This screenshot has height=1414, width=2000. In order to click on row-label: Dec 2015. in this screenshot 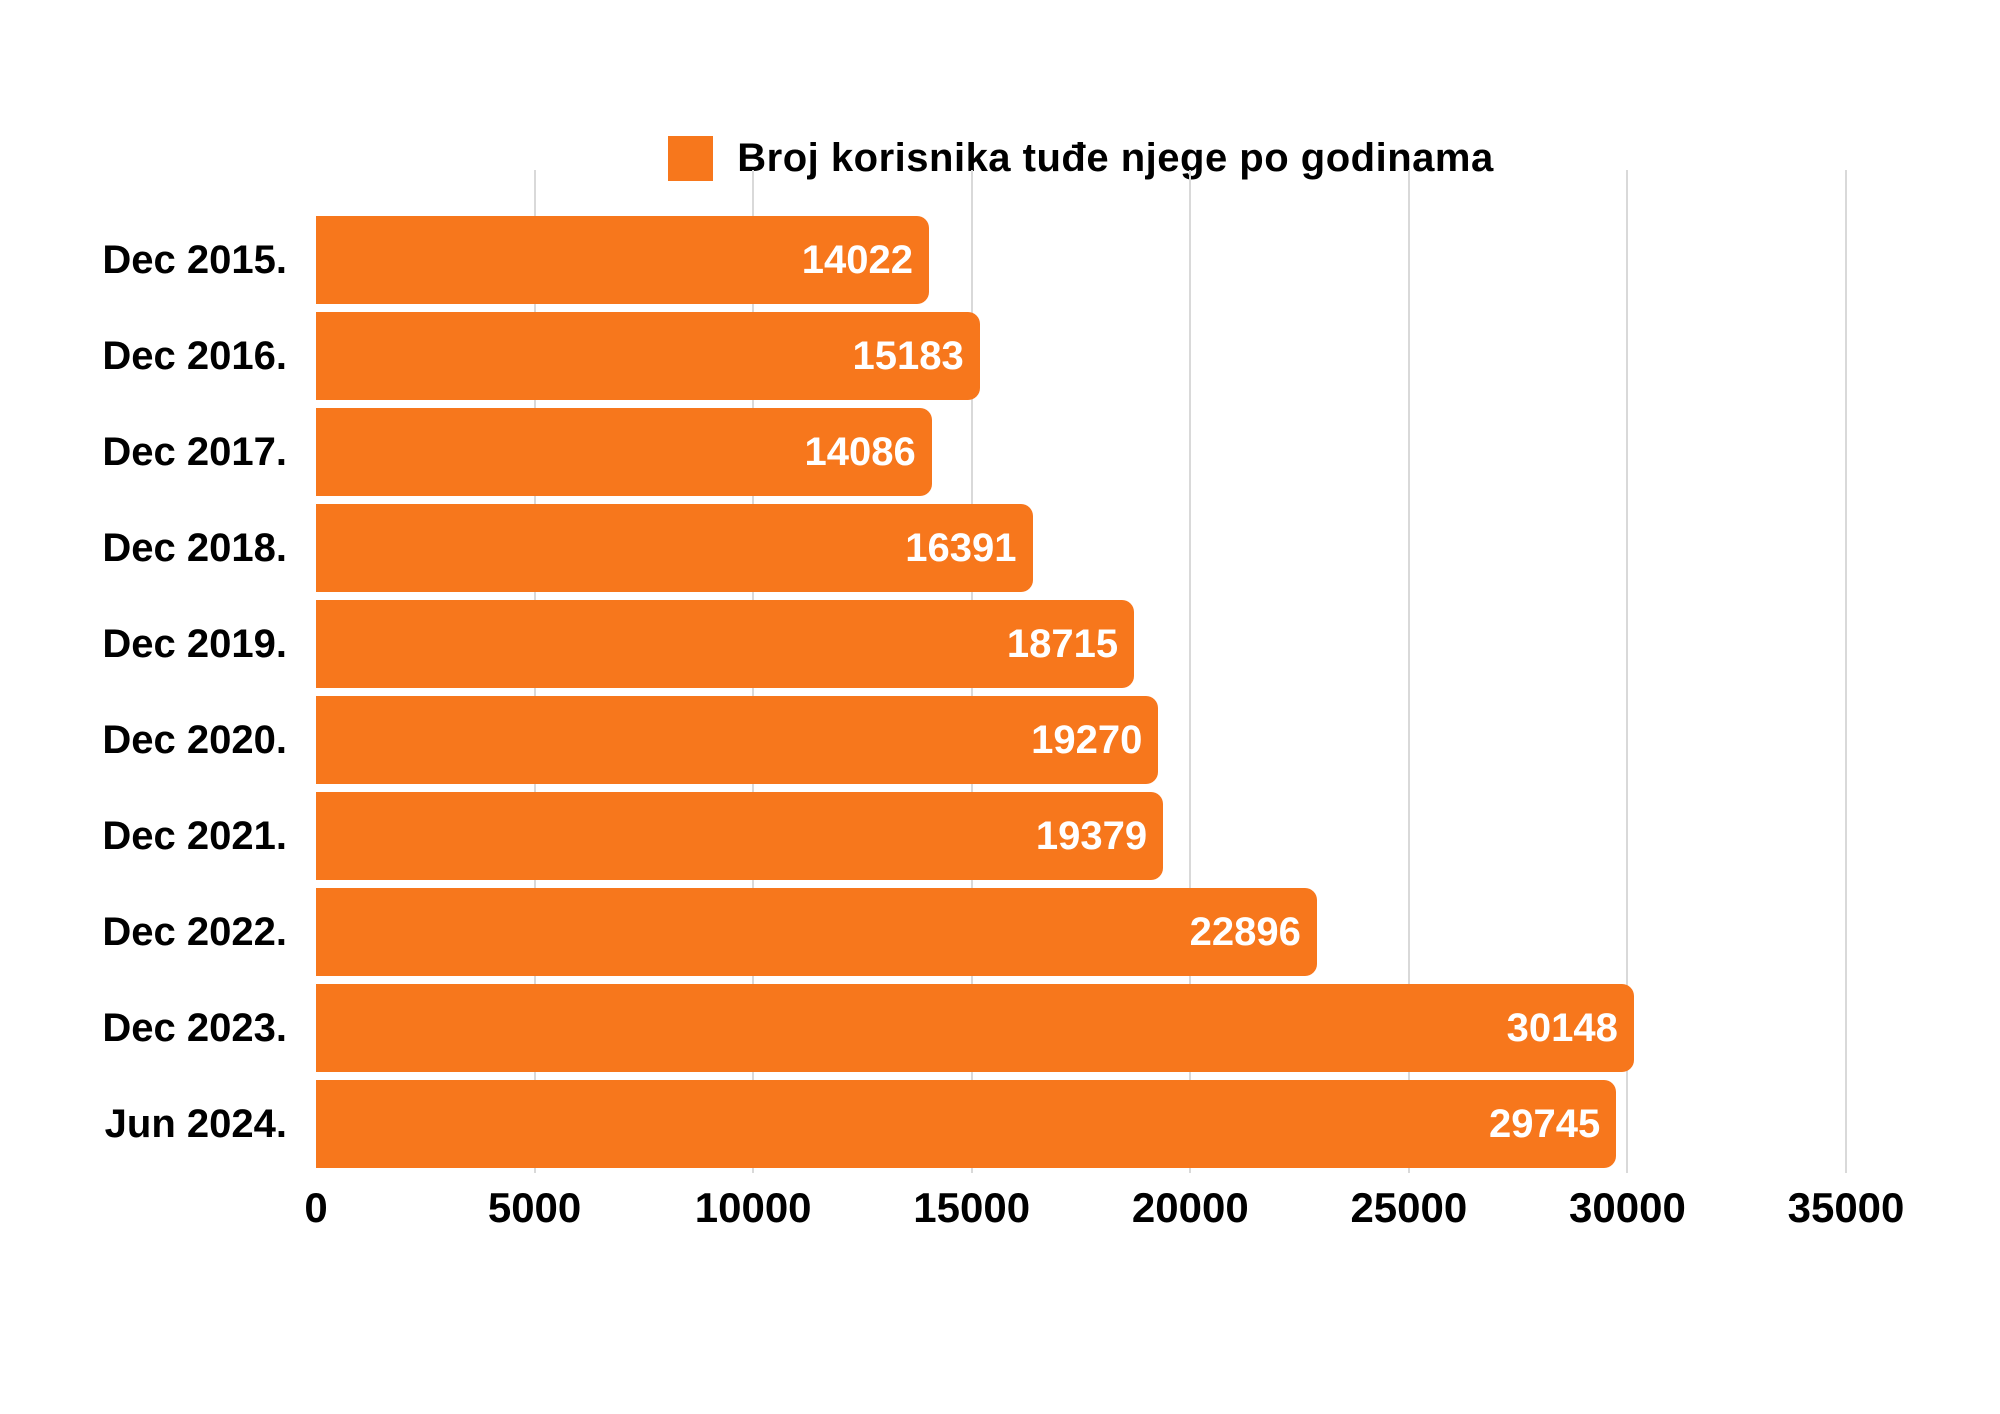, I will do `click(194, 260)`.